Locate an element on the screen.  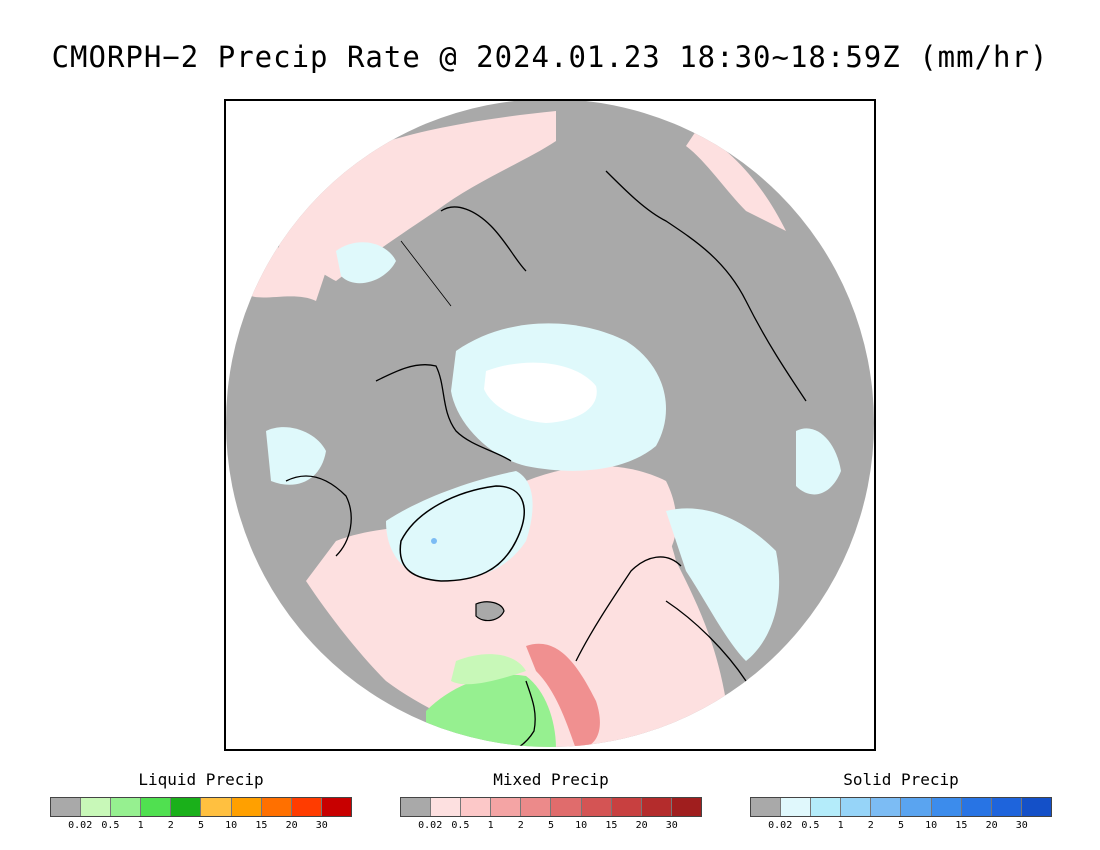
legend-solid: Solid Precip 0.02 0.5 1 2 5 10 15 20 30 is located at coordinates (901, 802).